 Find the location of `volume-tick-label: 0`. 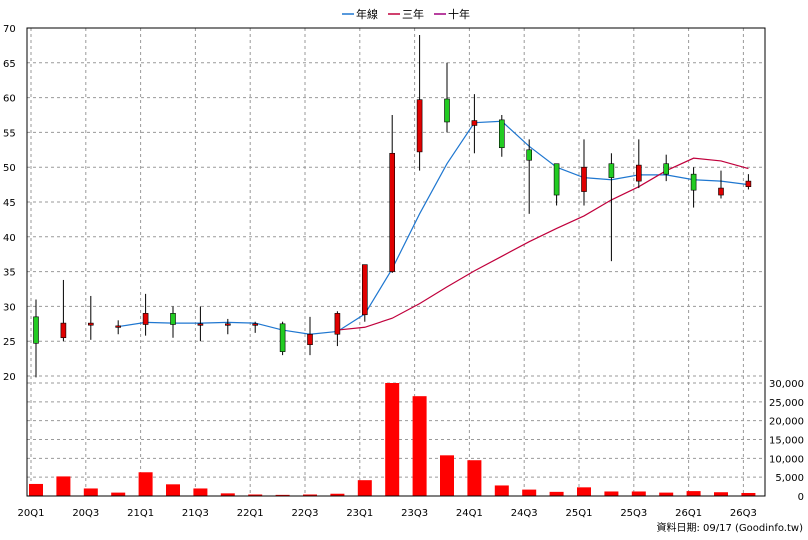

volume-tick-label: 0 is located at coordinates (801, 497).